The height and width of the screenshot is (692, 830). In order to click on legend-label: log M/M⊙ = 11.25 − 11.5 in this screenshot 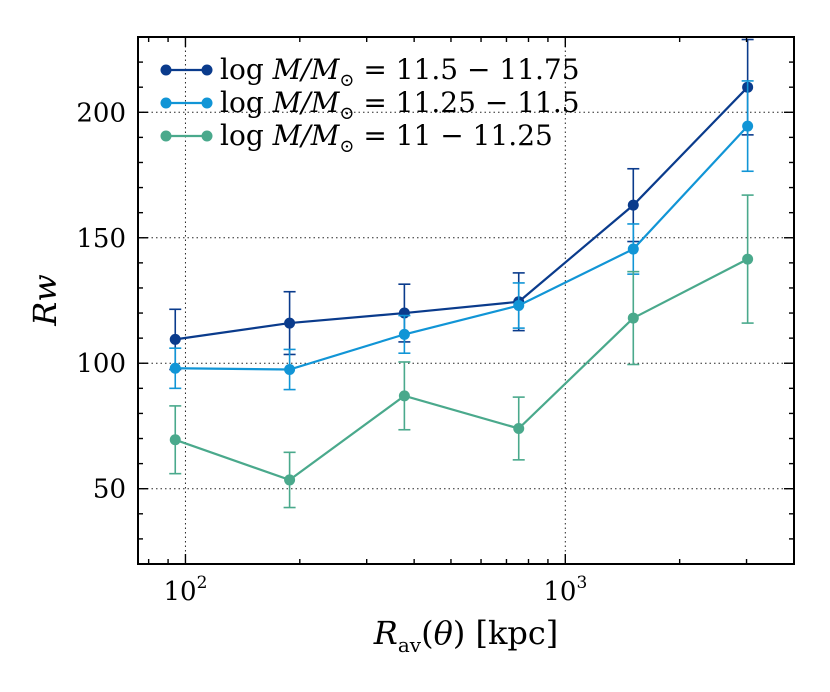, I will do `click(400, 105)`.